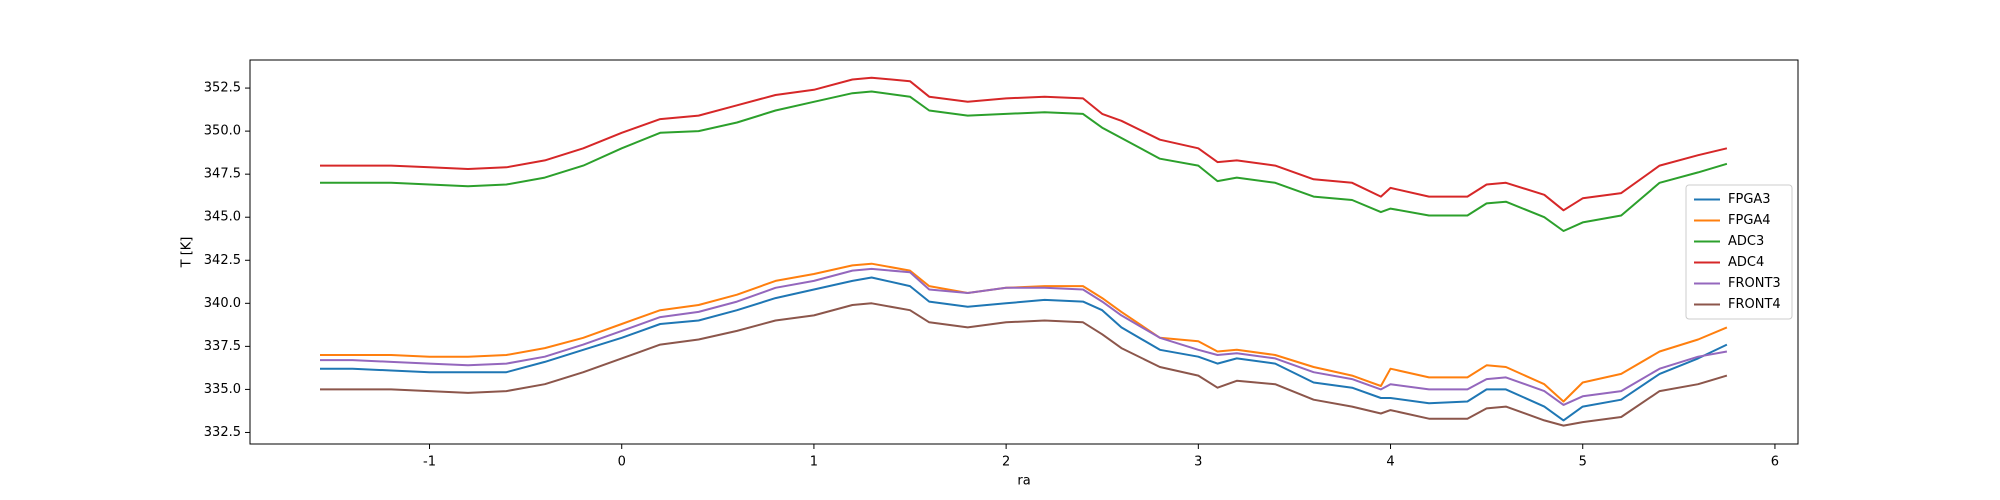 The height and width of the screenshot is (500, 2000). Describe the element at coordinates (1746, 241) in the screenshot. I see `legend-label: ADC3` at that location.